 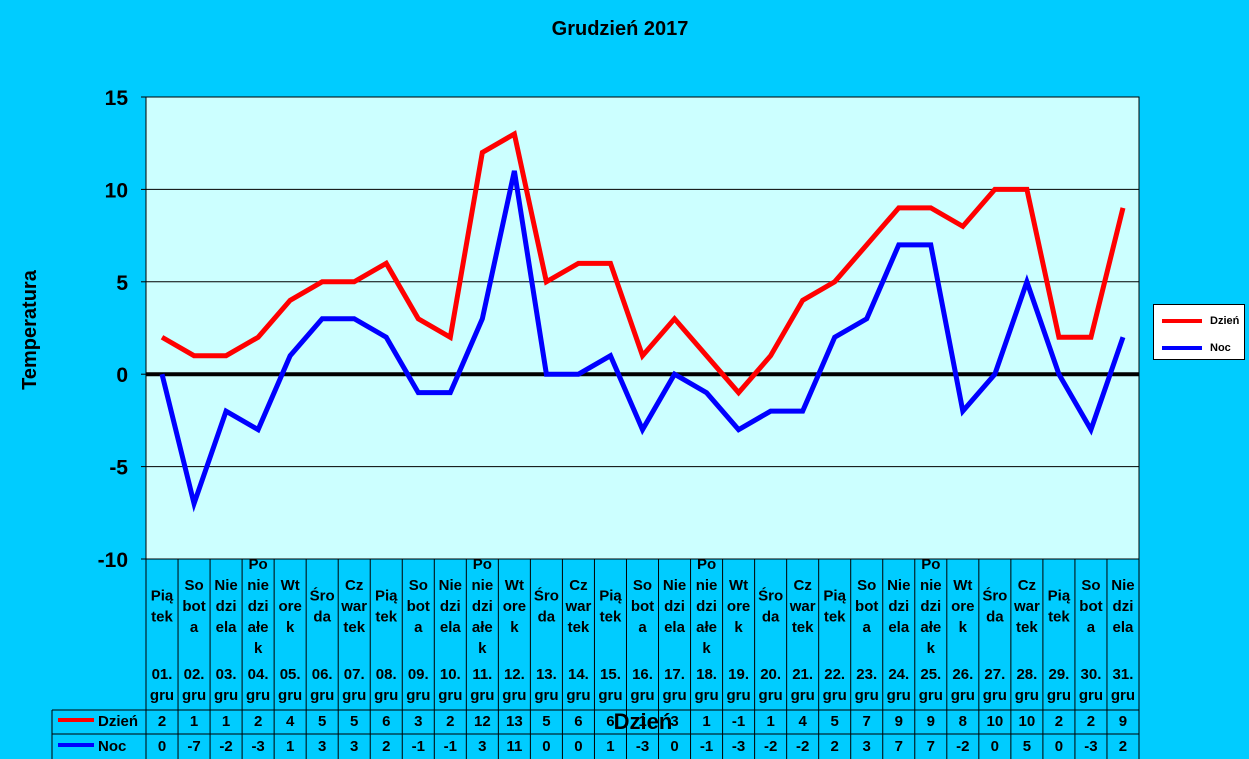 What do you see at coordinates (1091, 674) in the screenshot?
I see `x-tick-label-date: 30.` at bounding box center [1091, 674].